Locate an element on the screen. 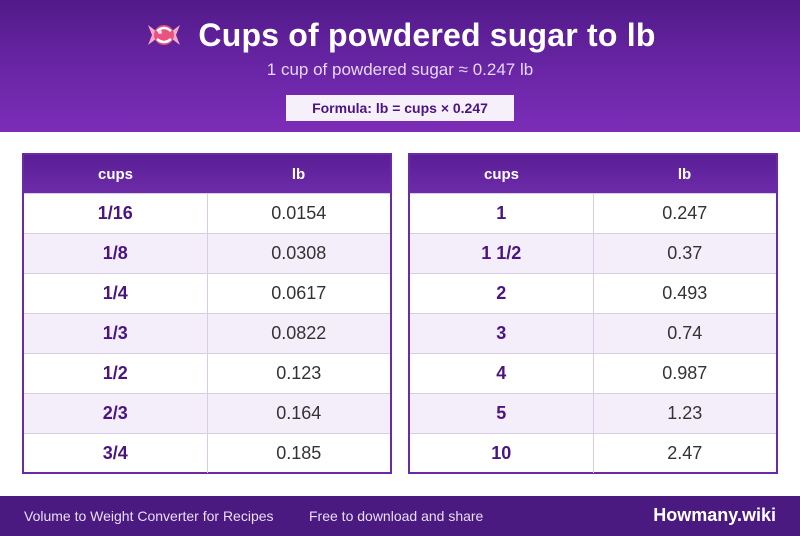  brand-link: Howmany.wiki is located at coordinates (714, 515).